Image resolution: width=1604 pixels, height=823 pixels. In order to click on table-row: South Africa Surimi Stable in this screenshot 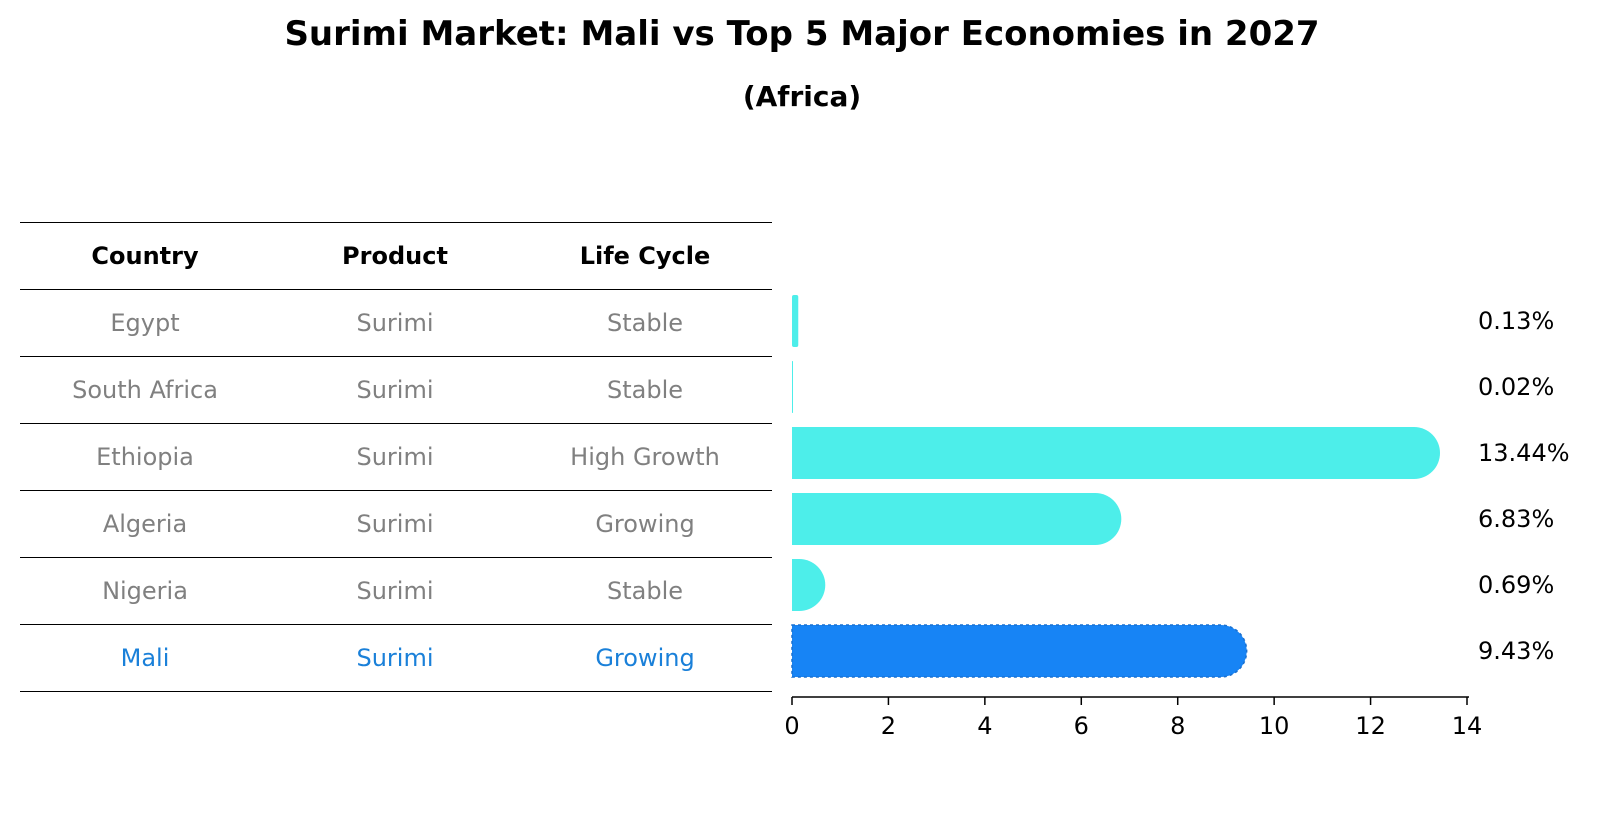, I will do `click(396, 389)`.